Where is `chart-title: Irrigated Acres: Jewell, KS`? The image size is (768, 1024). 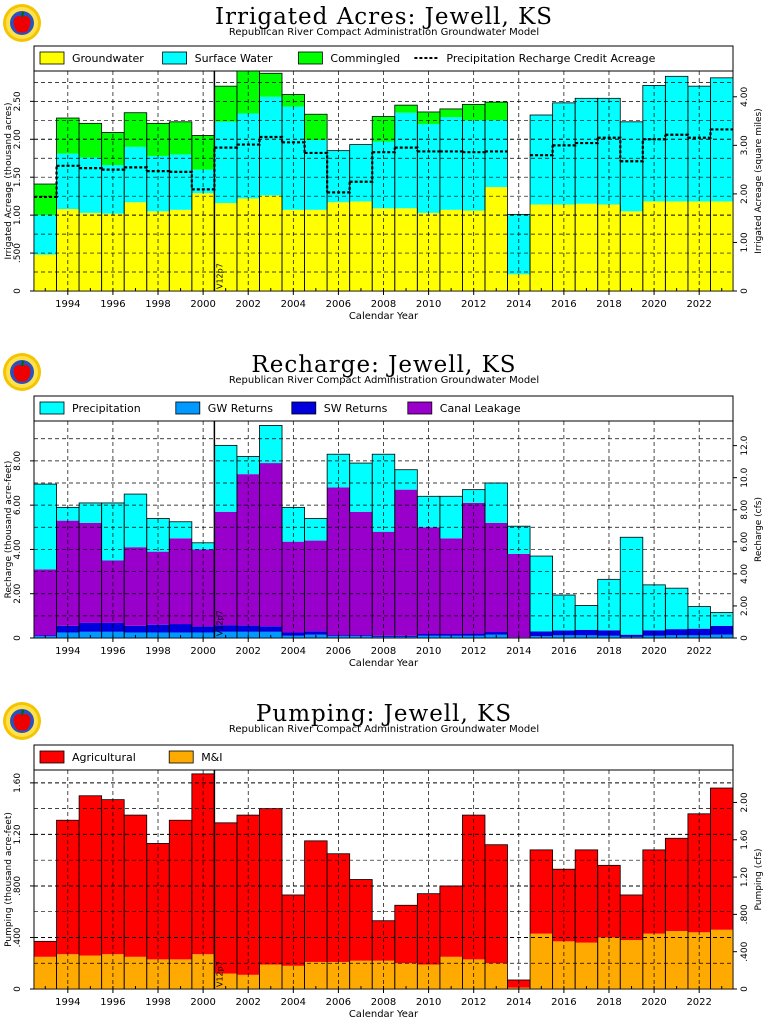 chart-title: Irrigated Acres: Jewell, KS is located at coordinates (384, 17).